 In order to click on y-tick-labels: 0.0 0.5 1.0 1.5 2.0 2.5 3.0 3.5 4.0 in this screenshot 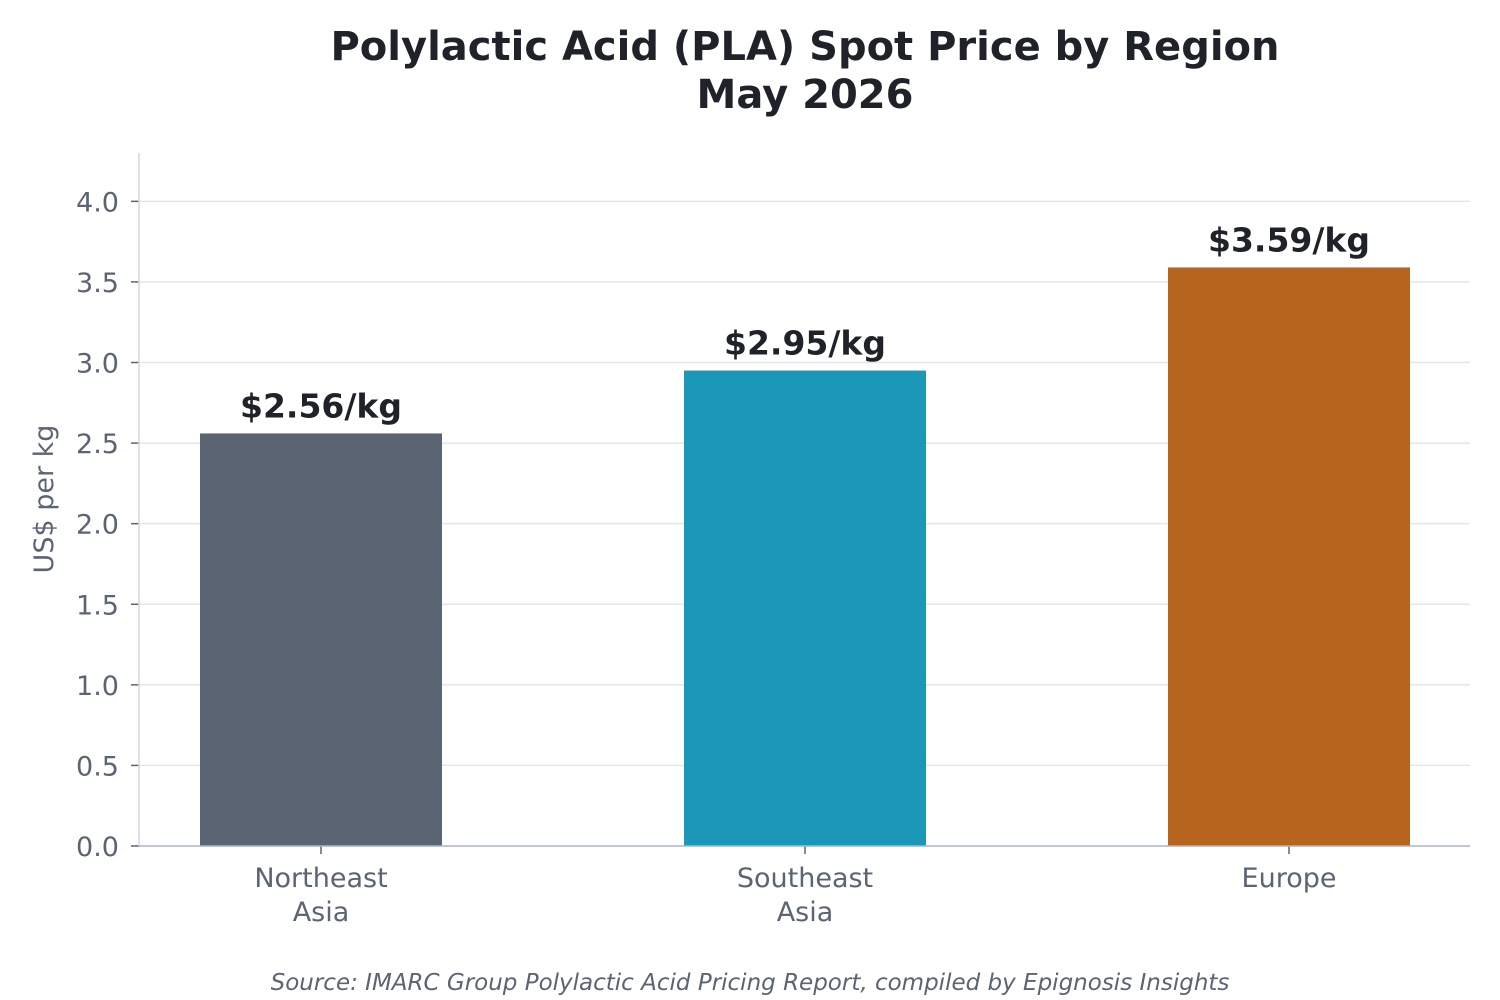, I will do `click(97, 525)`.